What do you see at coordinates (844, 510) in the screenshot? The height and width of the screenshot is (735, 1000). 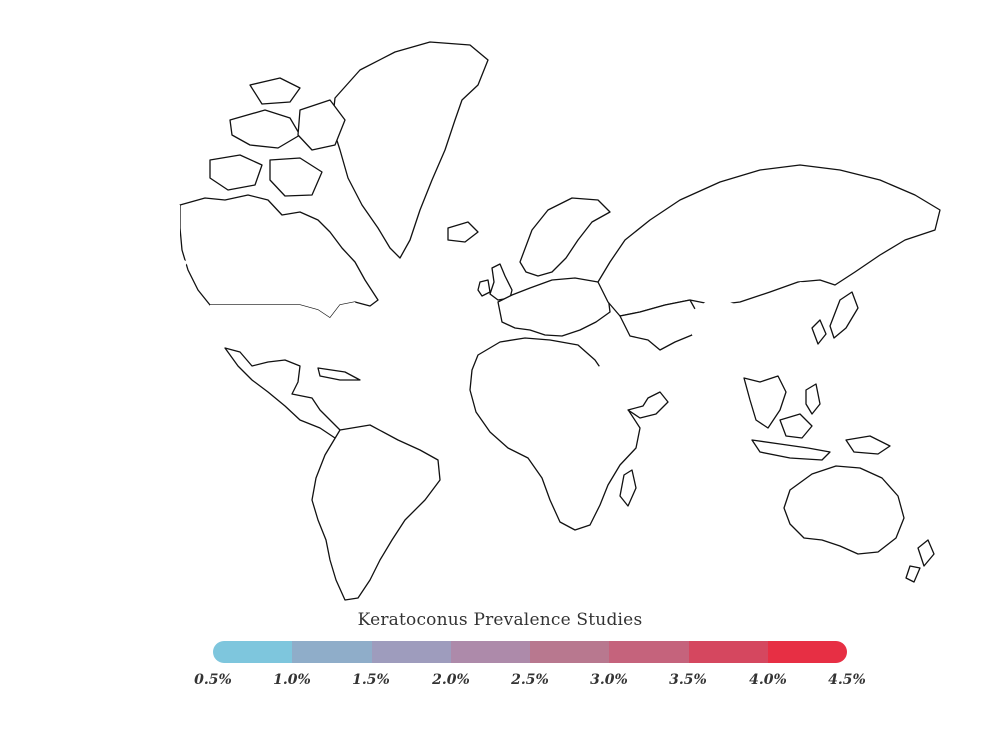 I see `australia-shape` at bounding box center [844, 510].